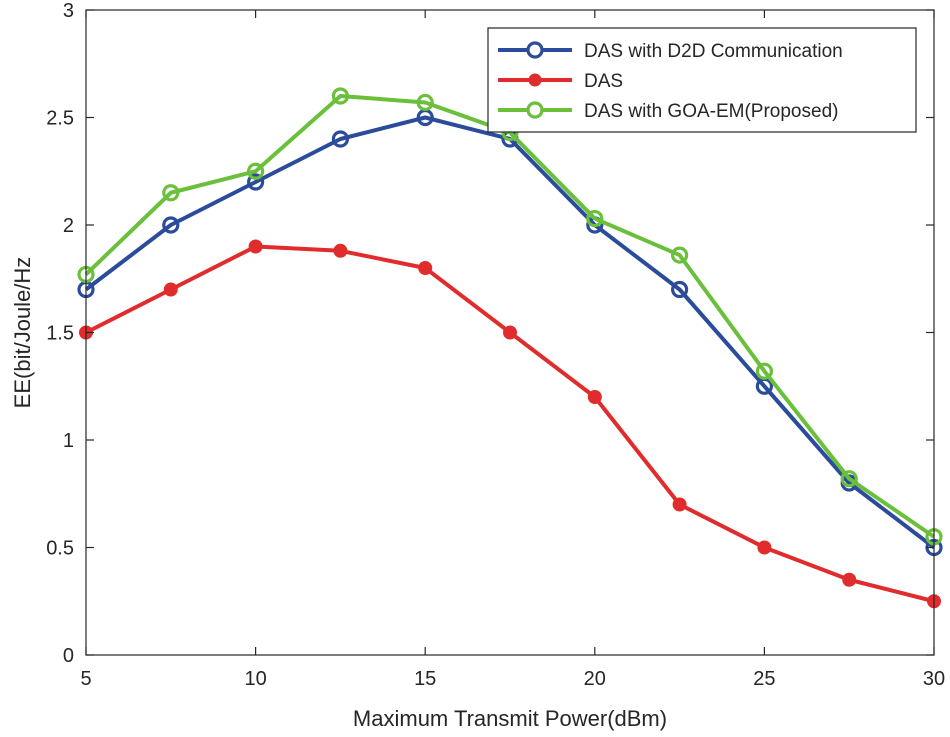 This screenshot has height=737, width=950. Describe the element at coordinates (60, 119) in the screenshot. I see `y-tick-label: 2.5` at that location.